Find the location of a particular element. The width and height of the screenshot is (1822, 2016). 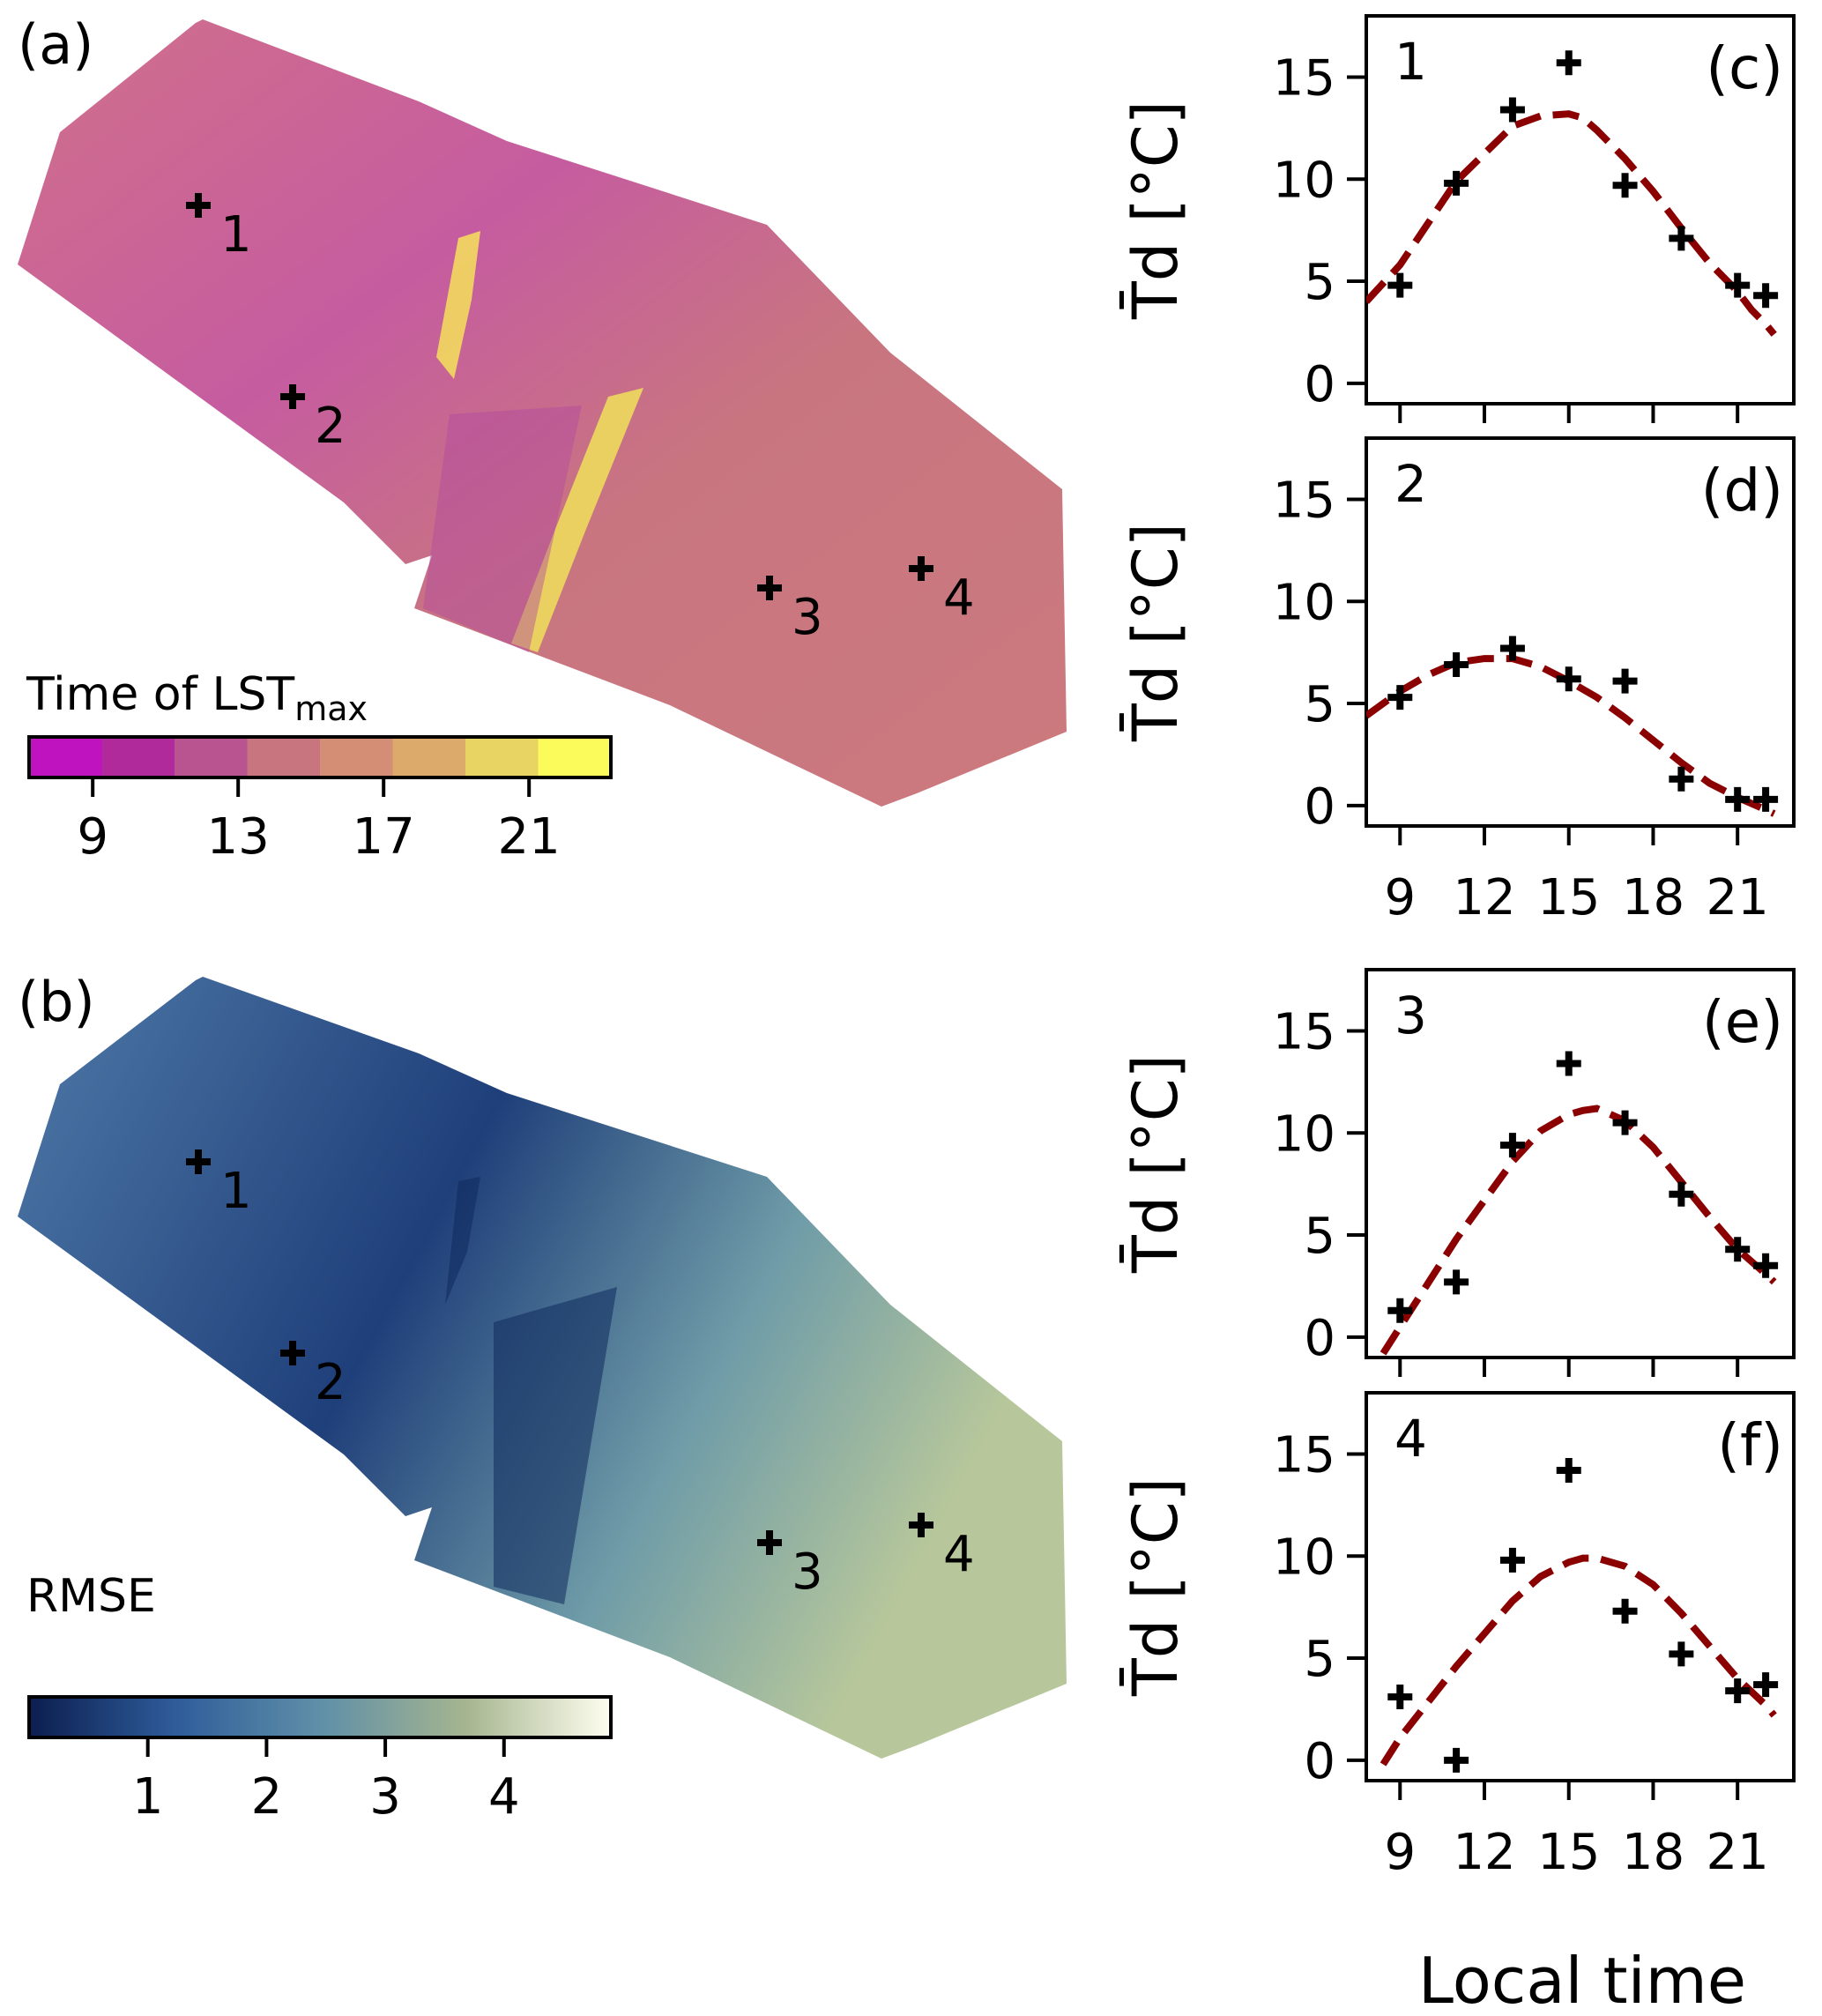

panel-1-xtick-label-3: 18 is located at coordinates (1653, 898).